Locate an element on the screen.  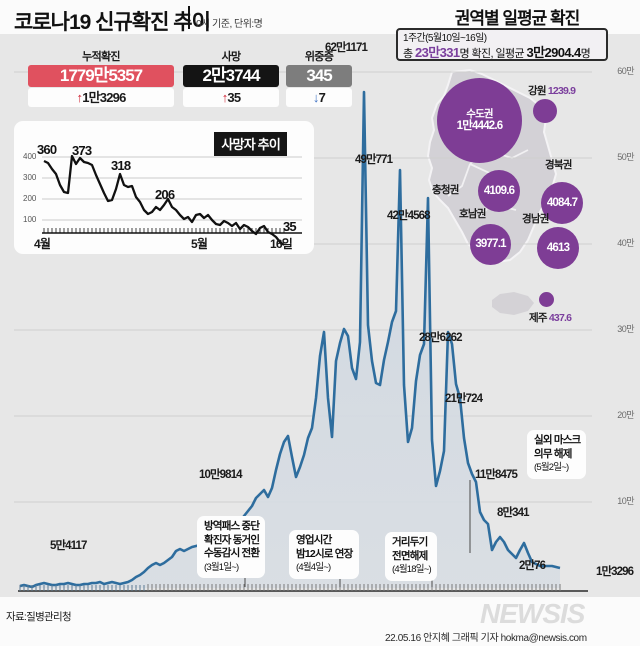
death-label-318: 318 is located at coordinates (121, 165).